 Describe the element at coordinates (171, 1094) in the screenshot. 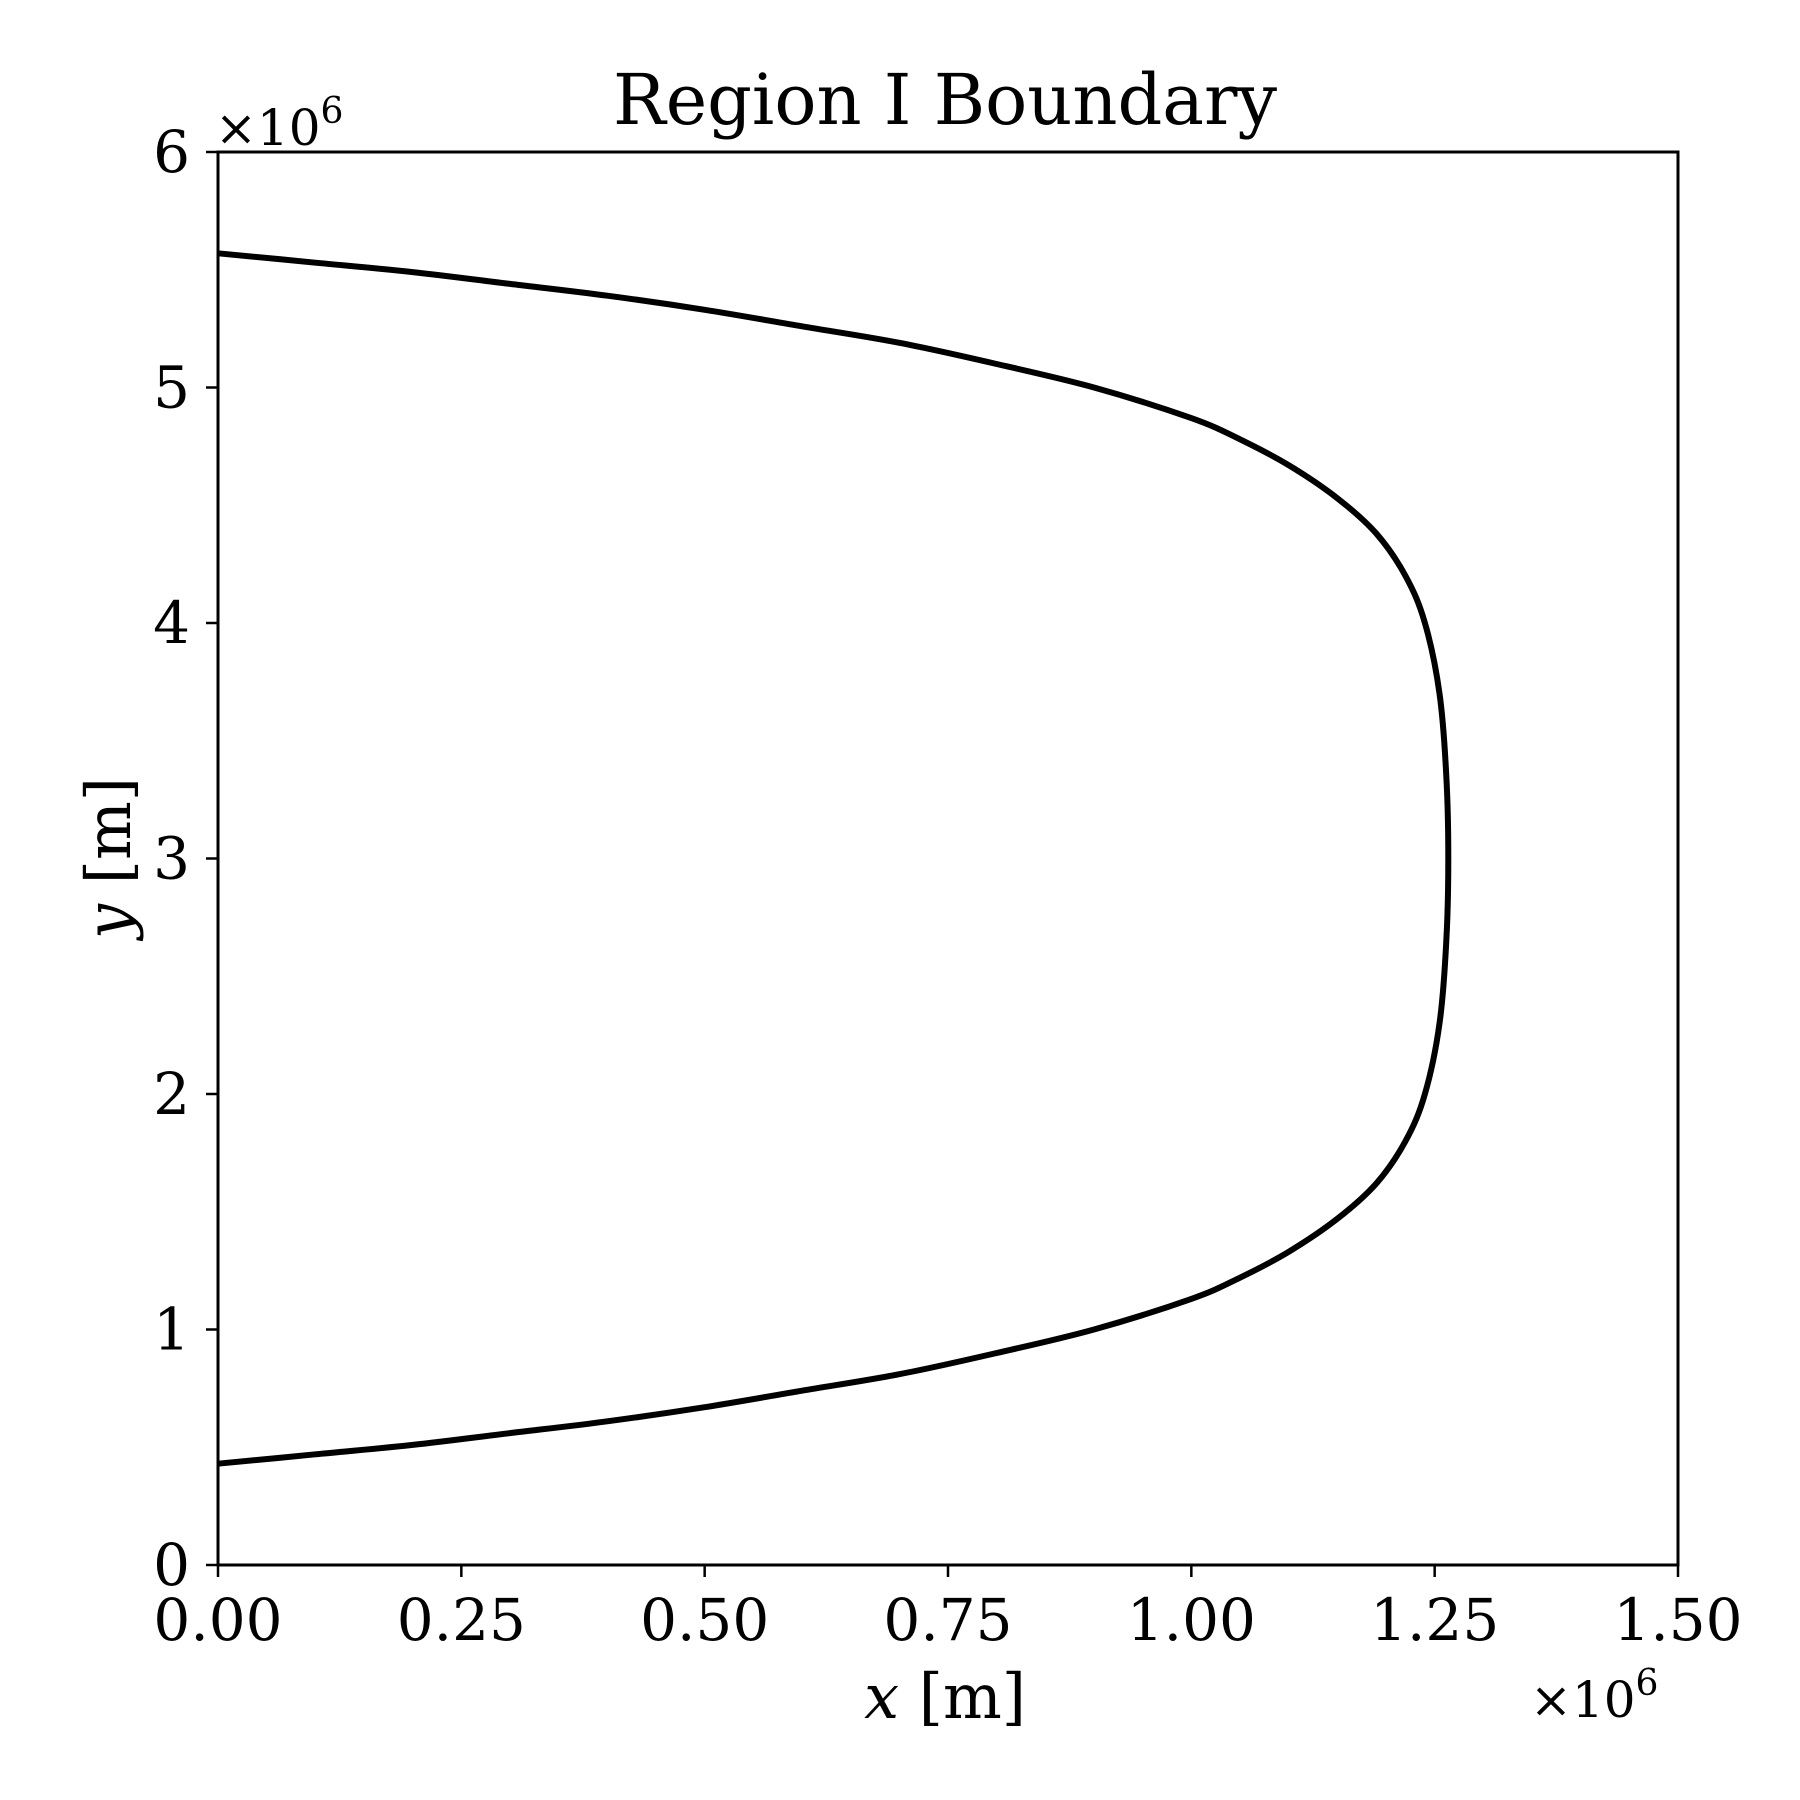

I see `y-tick-label: 2` at that location.